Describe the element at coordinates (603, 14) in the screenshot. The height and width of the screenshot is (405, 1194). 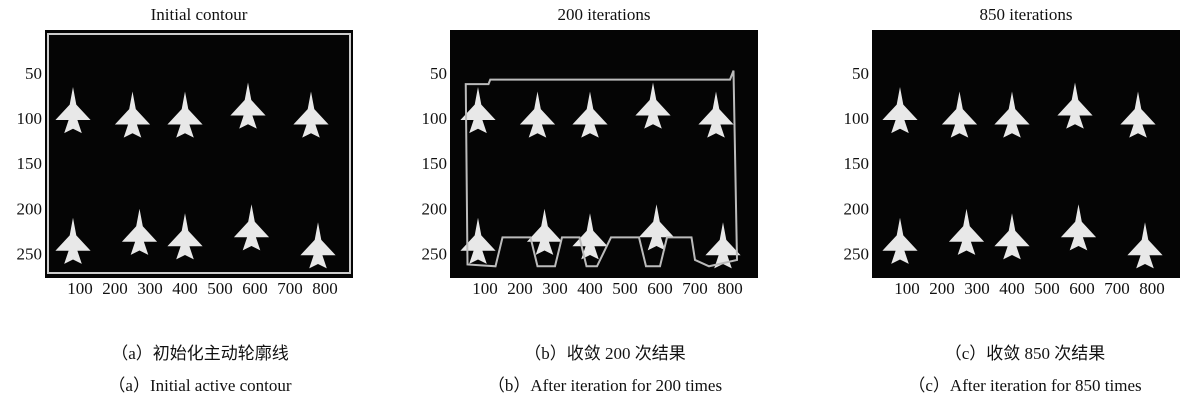
I see `panel-title: 200 iterations` at that location.